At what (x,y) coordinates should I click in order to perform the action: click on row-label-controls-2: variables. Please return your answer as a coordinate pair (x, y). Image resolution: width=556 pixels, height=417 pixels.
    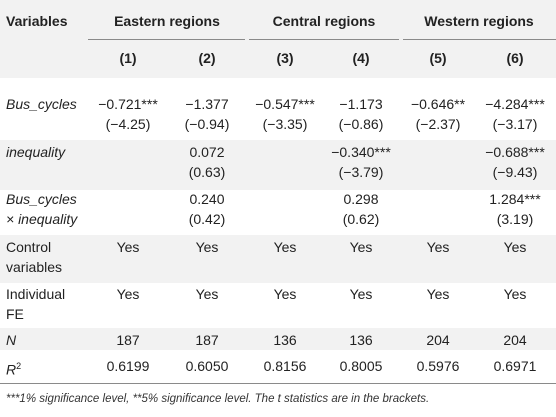
    Looking at the image, I should click on (34, 267).